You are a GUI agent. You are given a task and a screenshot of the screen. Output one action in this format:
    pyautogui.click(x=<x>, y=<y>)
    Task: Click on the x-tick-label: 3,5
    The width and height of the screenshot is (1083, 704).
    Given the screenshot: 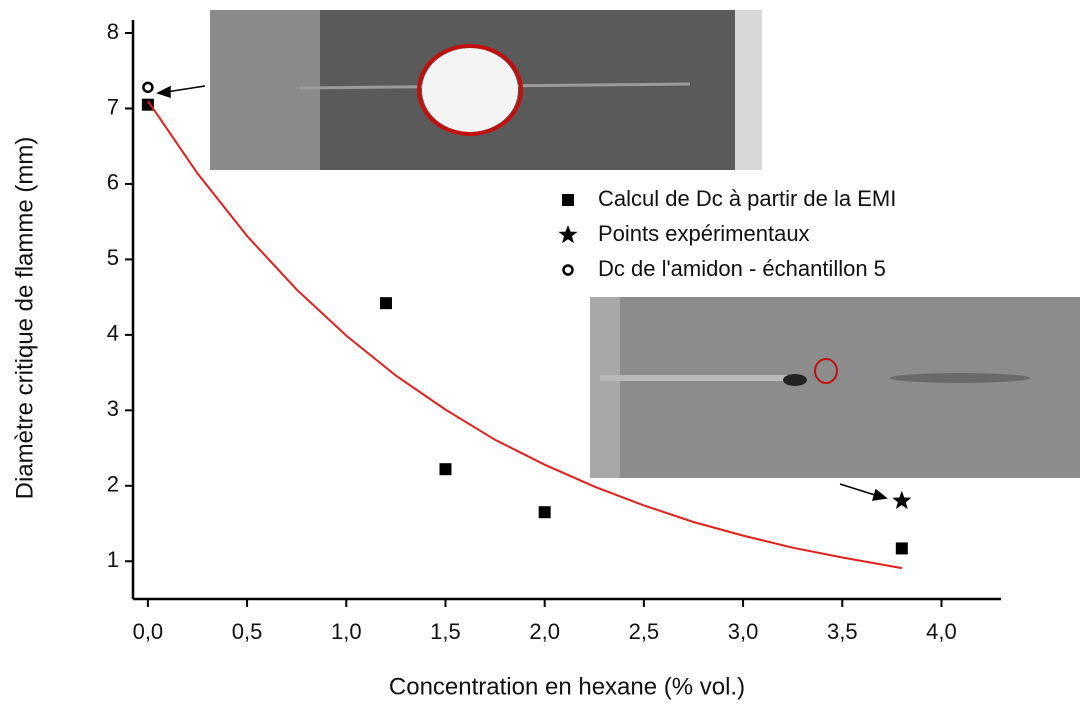 What is the action you would take?
    pyautogui.click(x=842, y=631)
    